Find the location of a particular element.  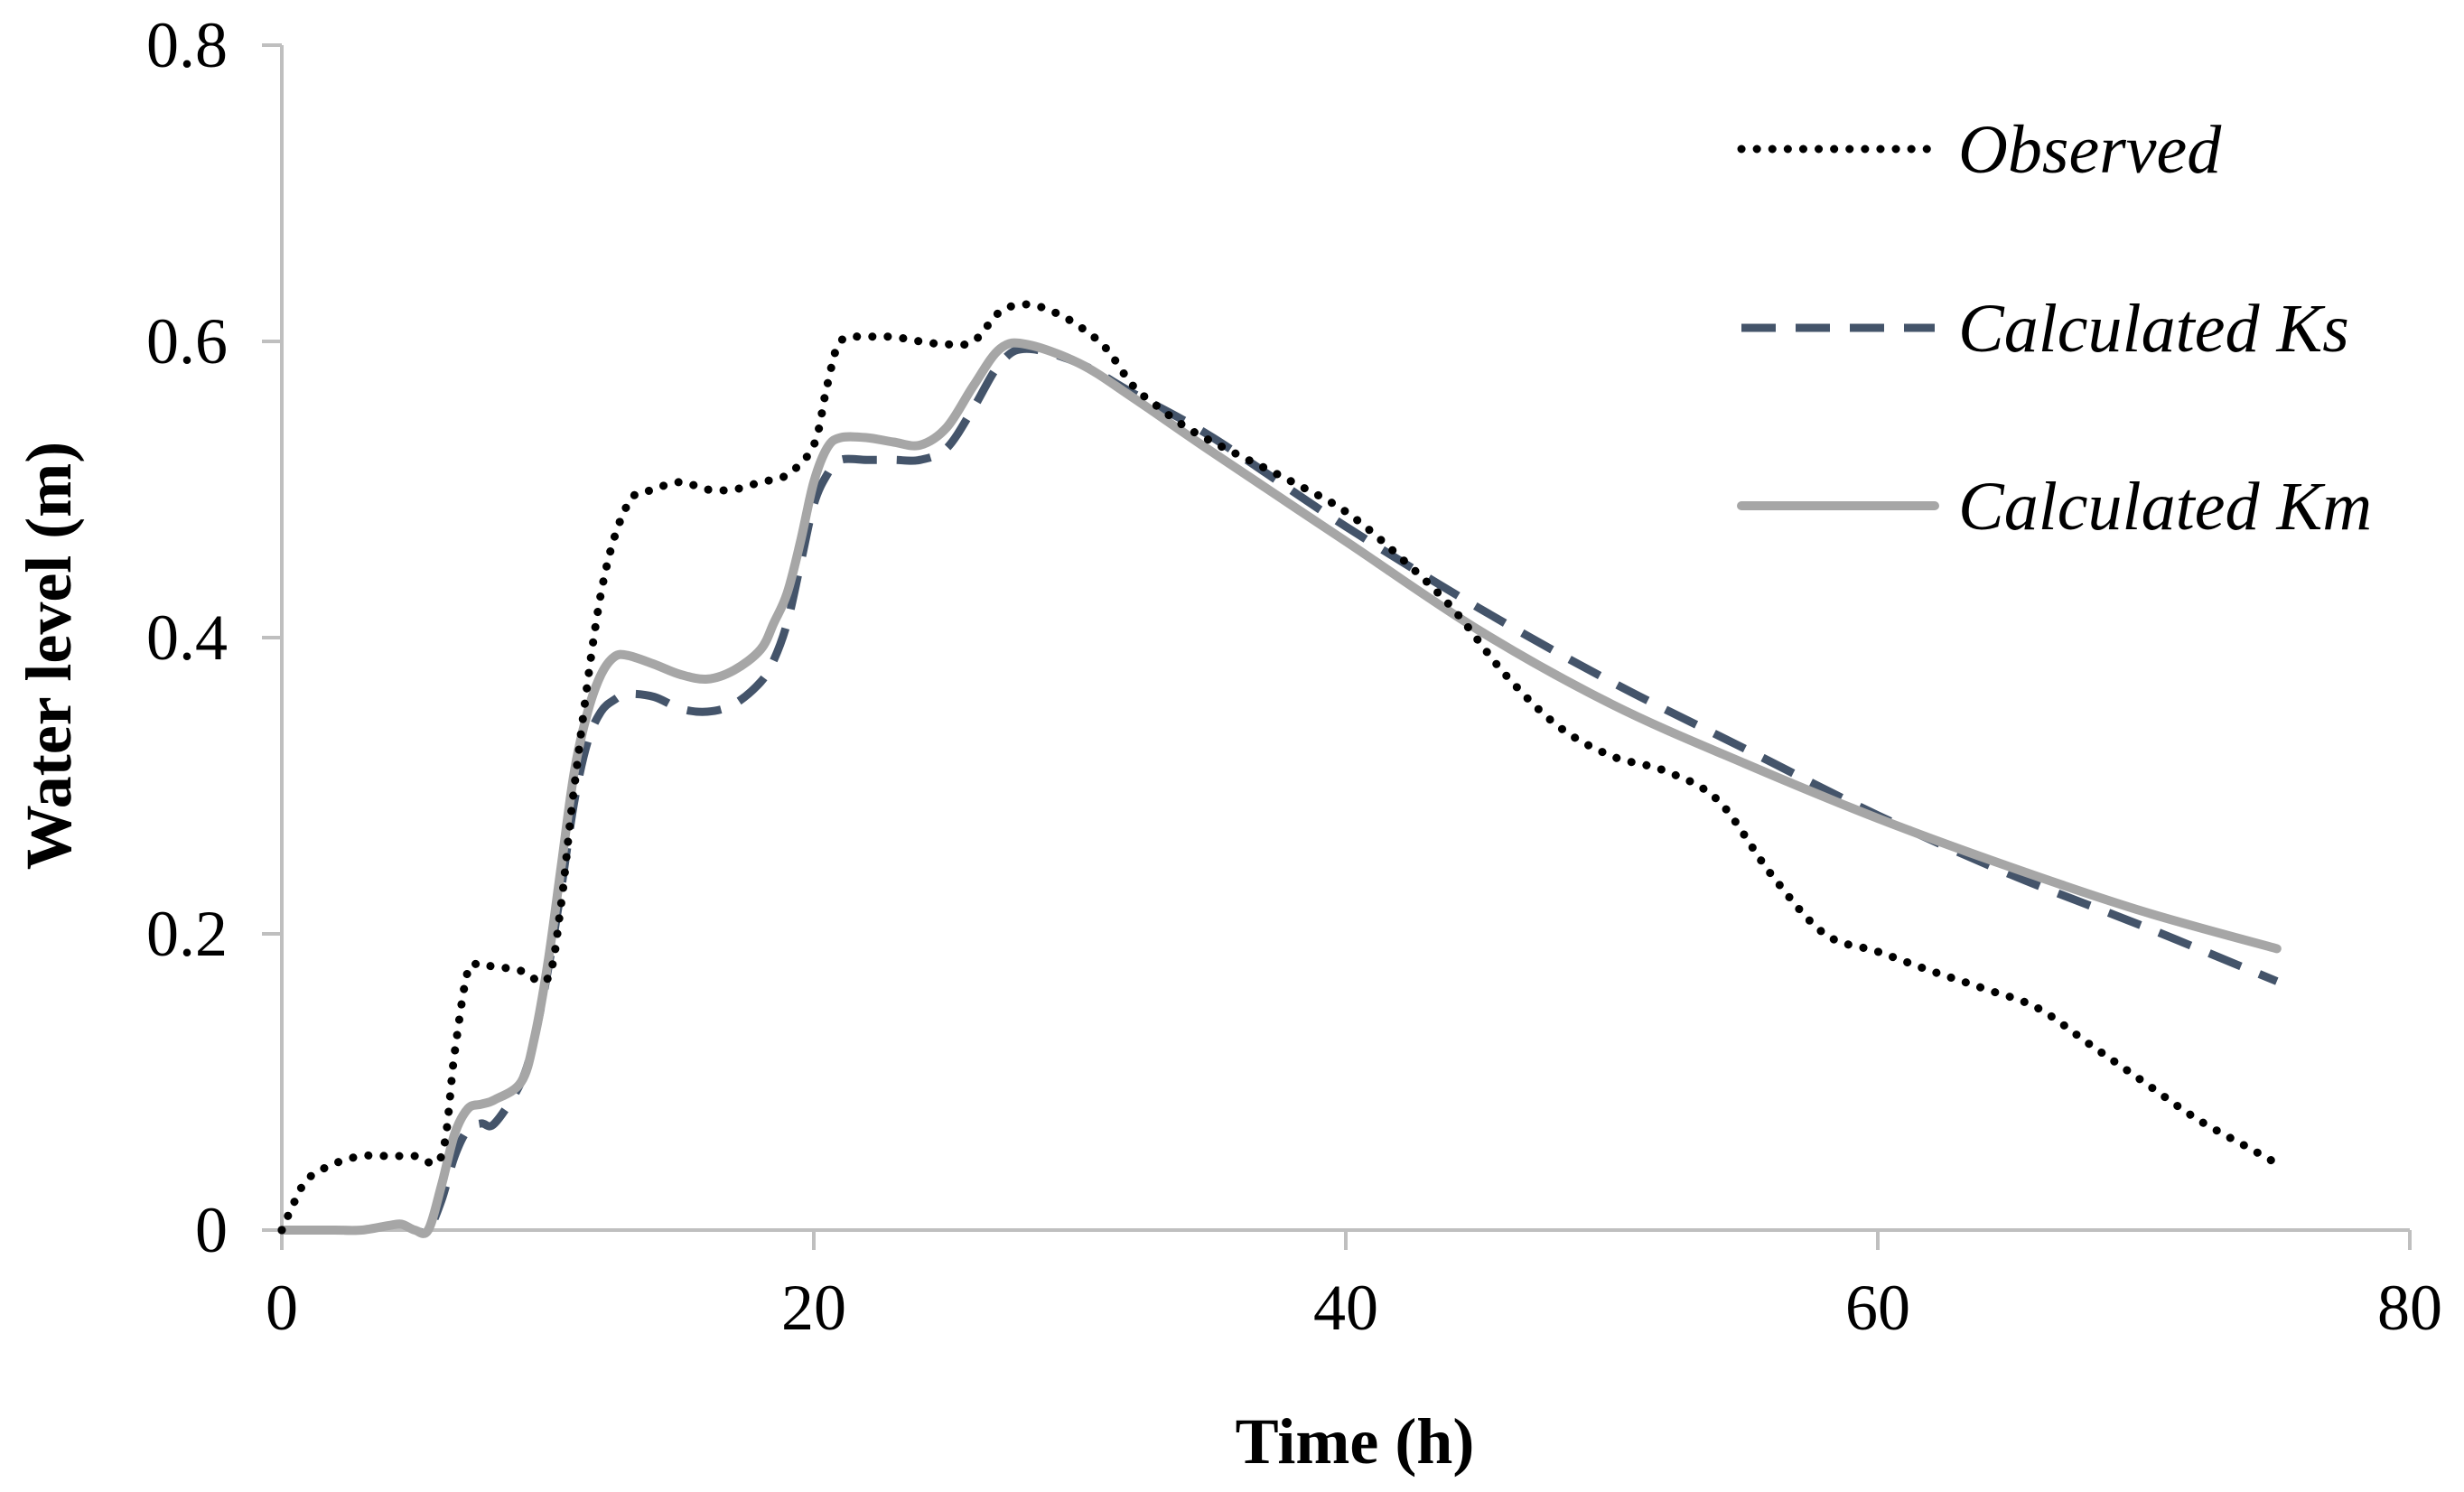

x-tick-label: 60 is located at coordinates (1877, 1308).